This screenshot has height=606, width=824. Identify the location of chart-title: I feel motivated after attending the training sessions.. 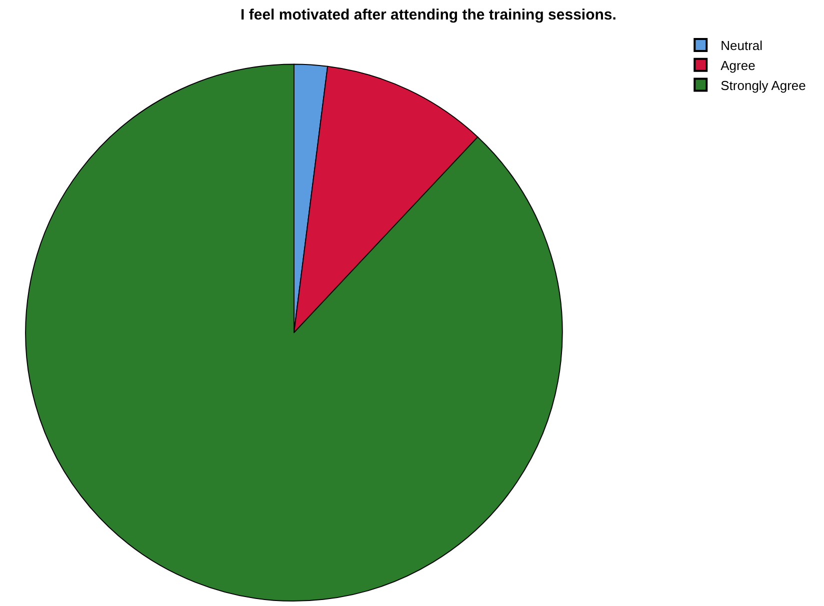
(428, 15).